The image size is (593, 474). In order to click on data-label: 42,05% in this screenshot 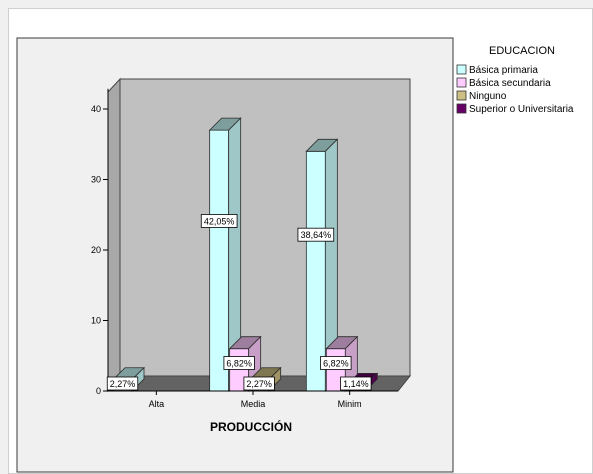, I will do `click(219, 221)`.